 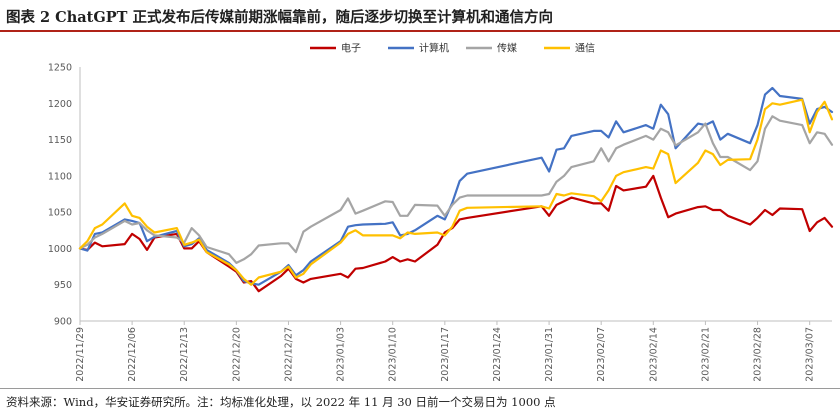 I want to click on x-tick-label: 2023/02/14, so click(x=653, y=354).